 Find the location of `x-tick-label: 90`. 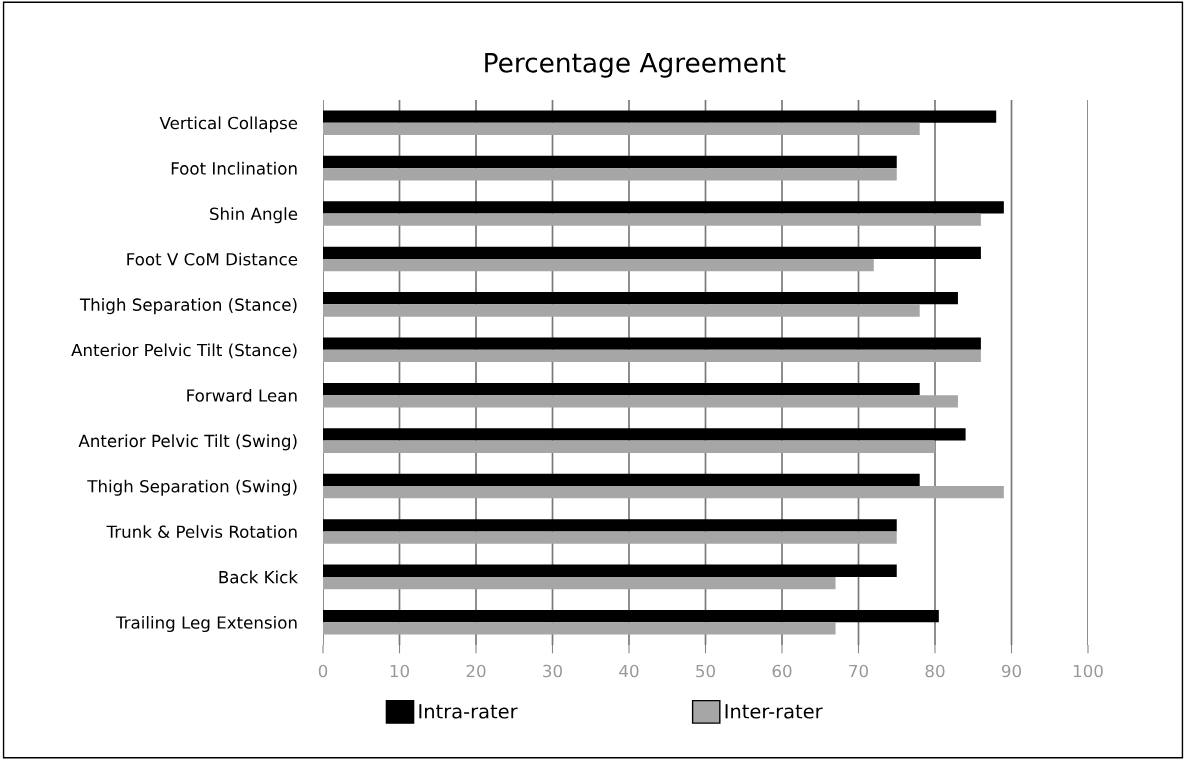

x-tick-label: 90 is located at coordinates (1011, 671).